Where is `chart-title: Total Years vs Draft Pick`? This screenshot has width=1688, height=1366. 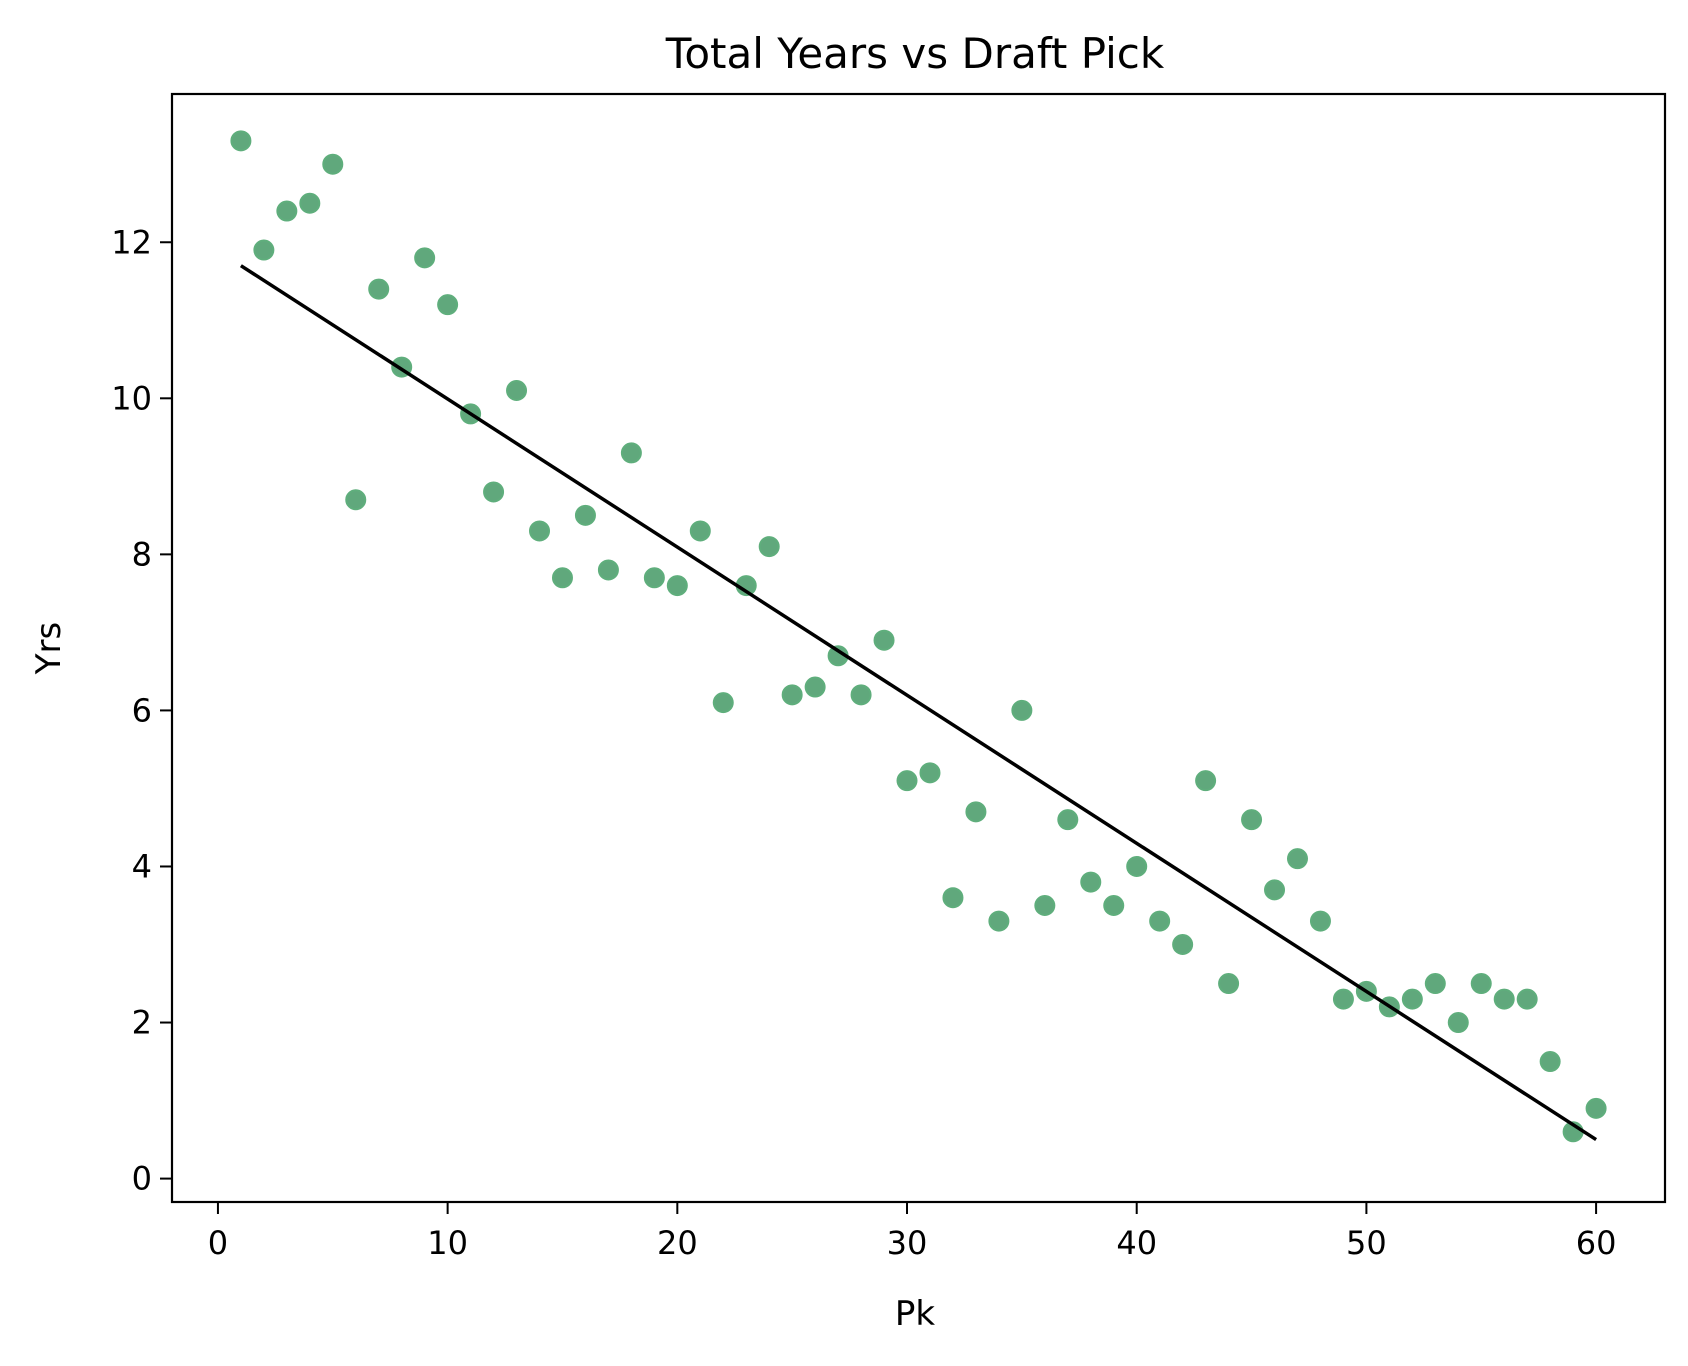 chart-title: Total Years vs Draft Pick is located at coordinates (915, 53).